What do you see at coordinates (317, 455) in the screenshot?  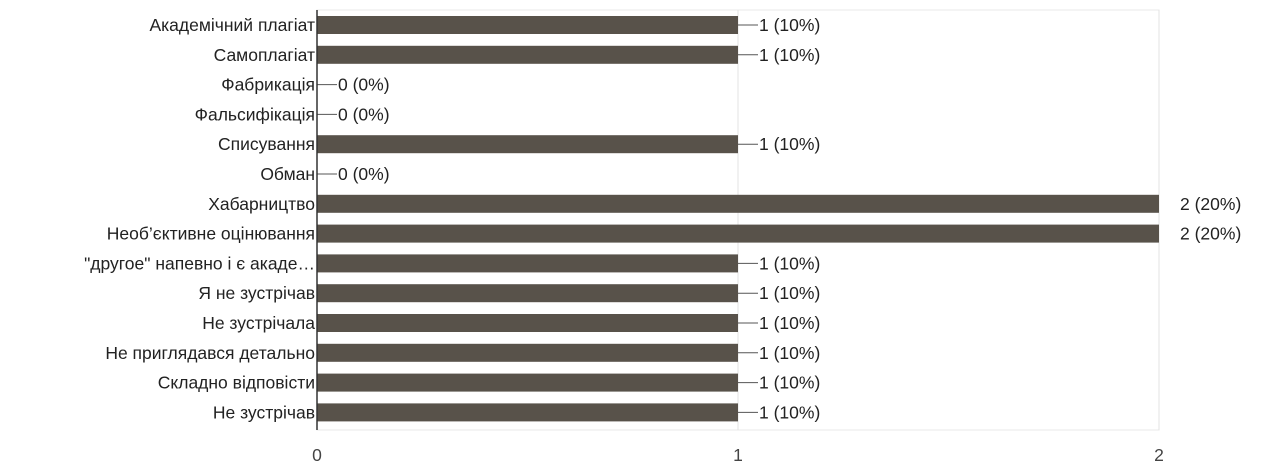 I see `x-tick-label: 0` at bounding box center [317, 455].